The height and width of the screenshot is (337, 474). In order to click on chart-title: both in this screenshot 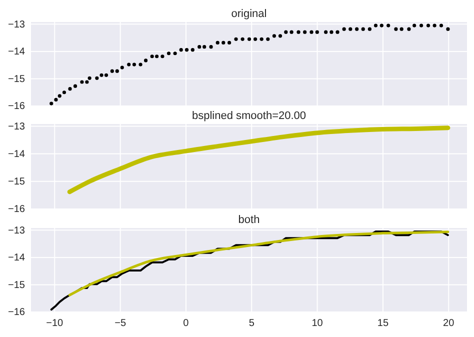, I will do `click(249, 220)`.